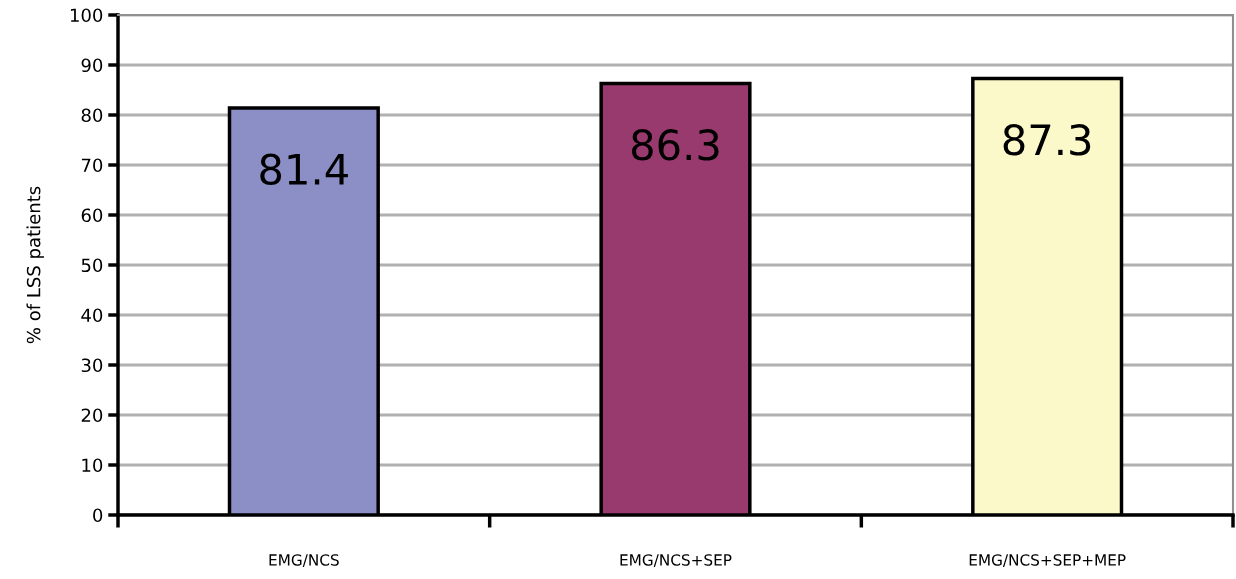 The image size is (1236, 579). What do you see at coordinates (1047, 140) in the screenshot?
I see `data-label: 87.3` at bounding box center [1047, 140].